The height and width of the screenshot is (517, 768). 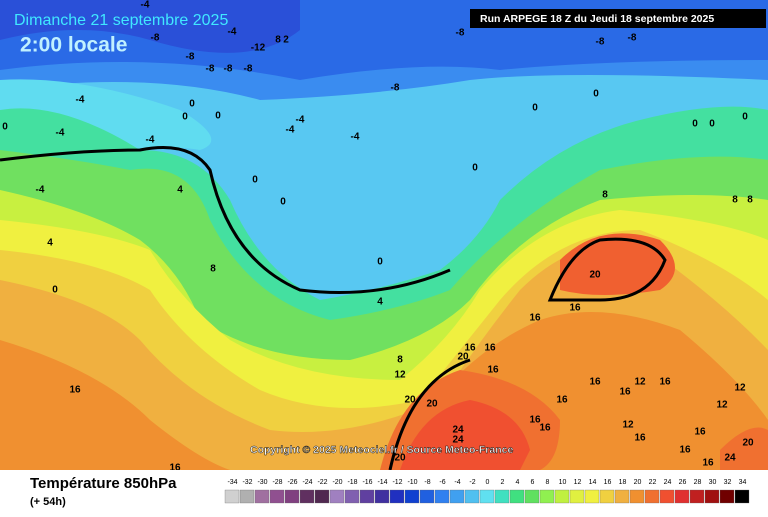 I want to click on time: 2:00 locale, so click(x=73, y=45).